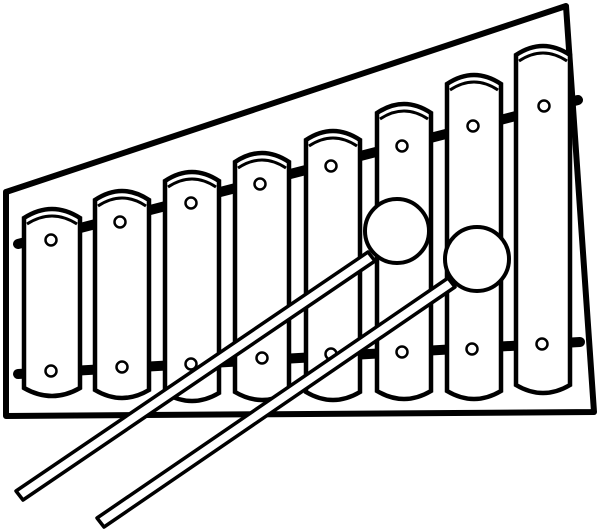 The width and height of the screenshot is (600, 530). What do you see at coordinates (477, 259) in the screenshot?
I see `mallet-right-head` at bounding box center [477, 259].